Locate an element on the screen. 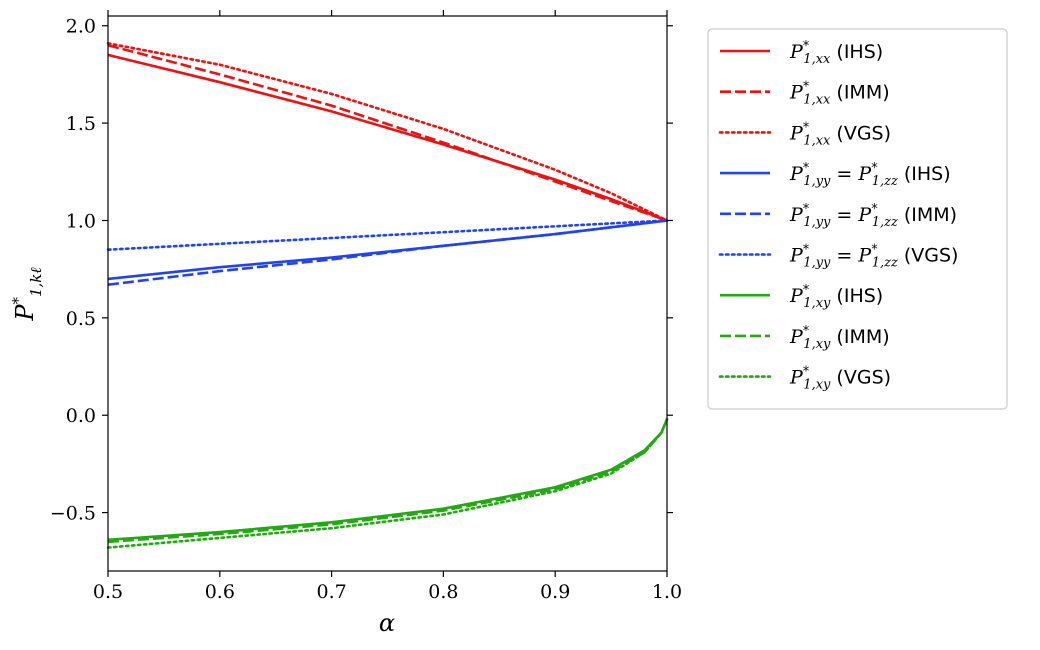  legend-label-5: P* 1,yy = P* 1,zz (VGS) is located at coordinates (873, 257).